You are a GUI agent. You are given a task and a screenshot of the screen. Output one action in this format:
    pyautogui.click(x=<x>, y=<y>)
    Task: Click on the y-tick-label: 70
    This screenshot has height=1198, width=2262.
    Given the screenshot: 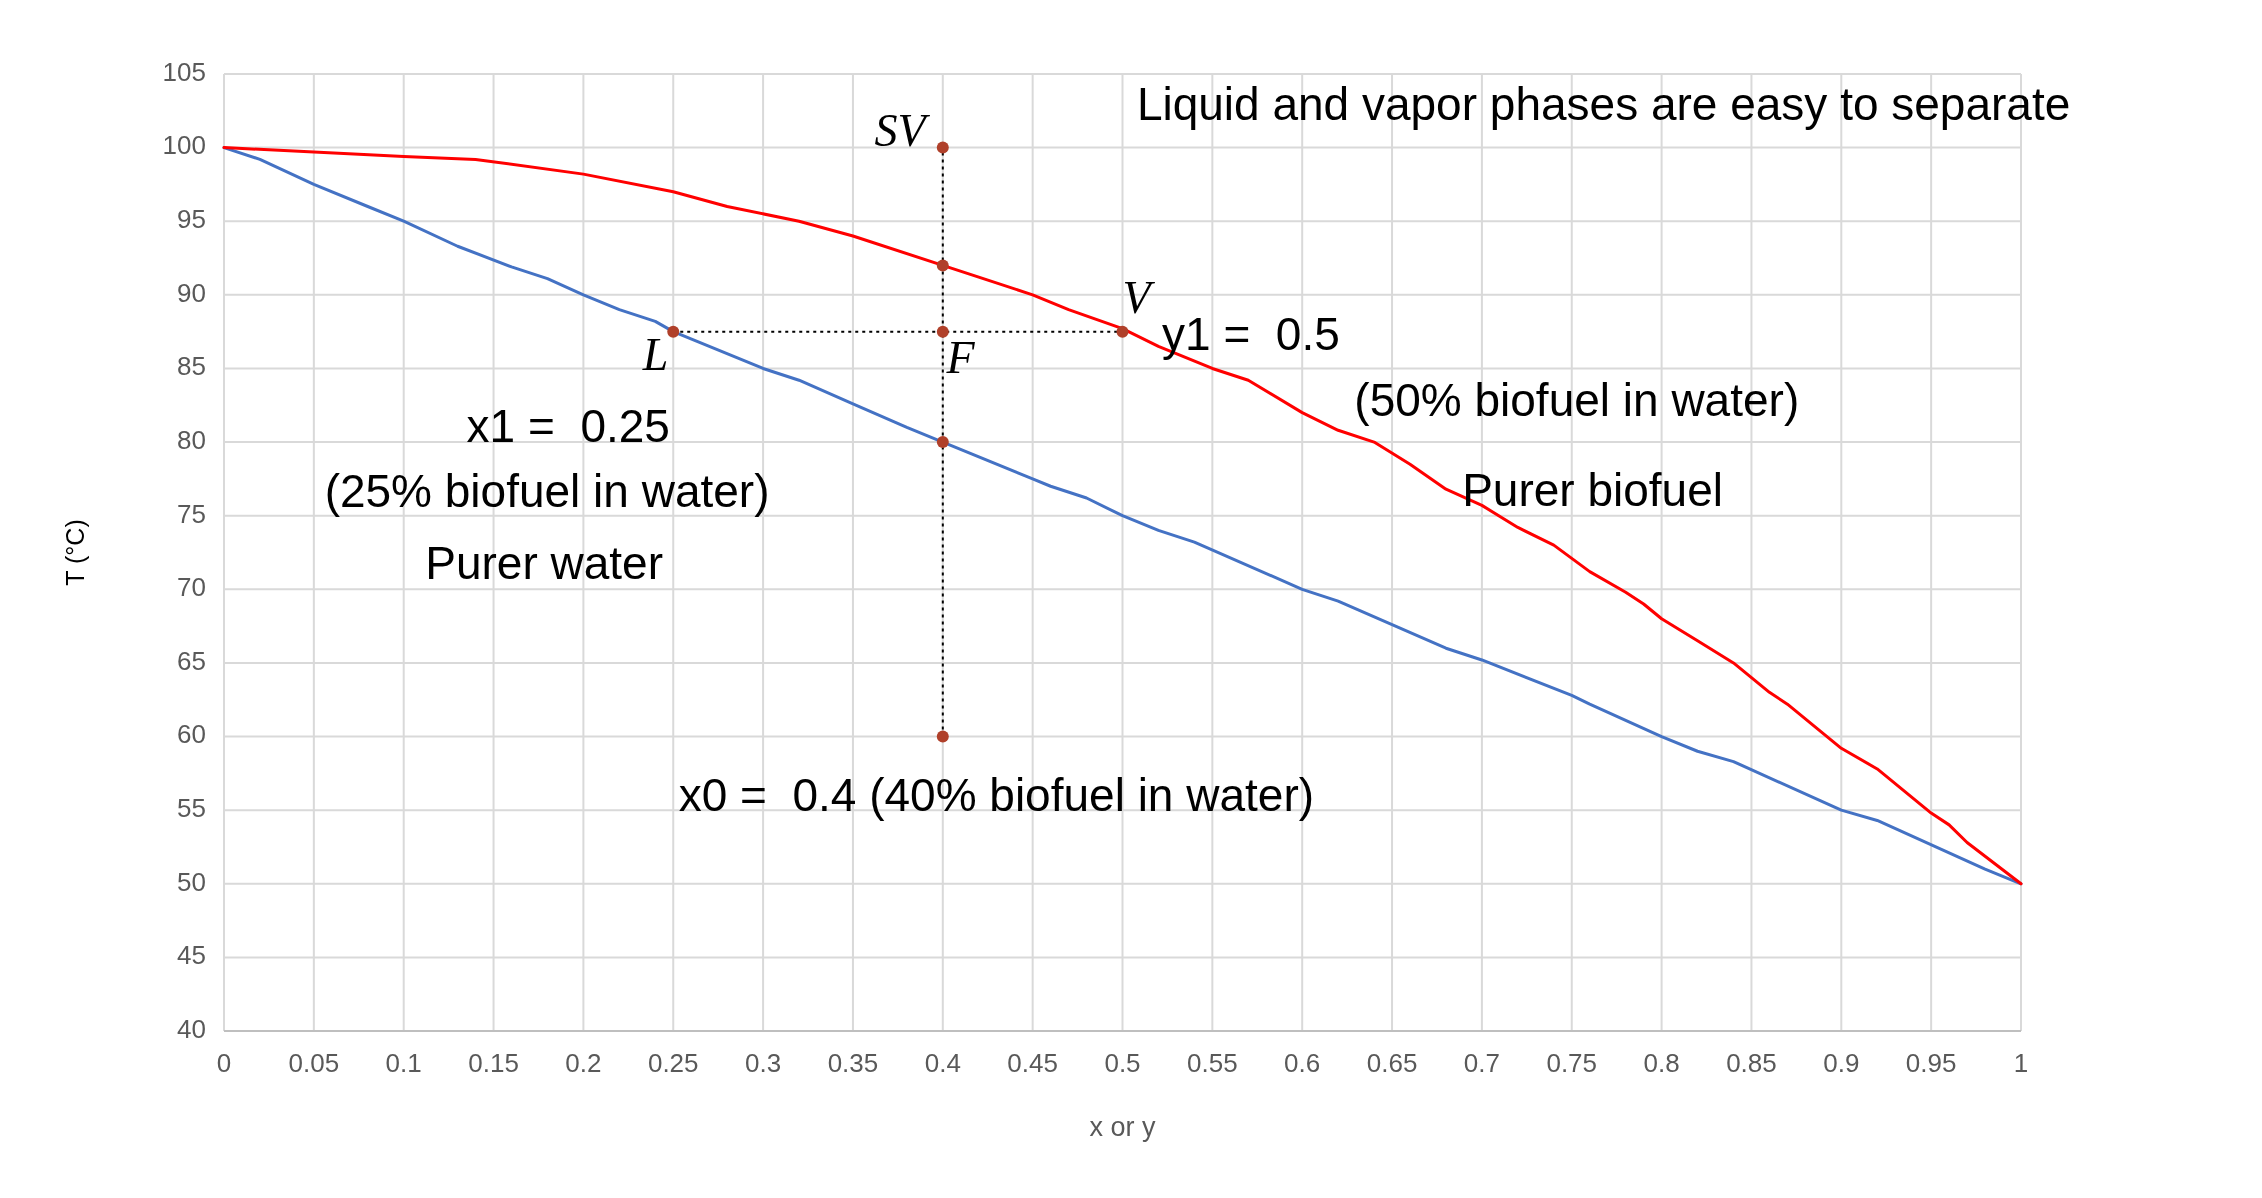 What is the action you would take?
    pyautogui.click(x=191, y=587)
    